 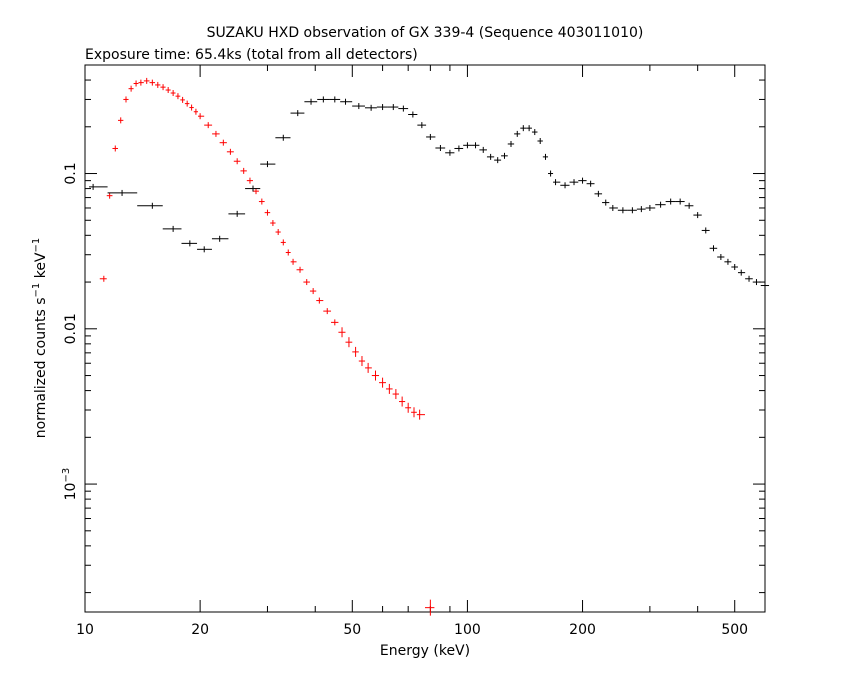 I want to click on x-tick-label: 20, so click(x=200, y=630).